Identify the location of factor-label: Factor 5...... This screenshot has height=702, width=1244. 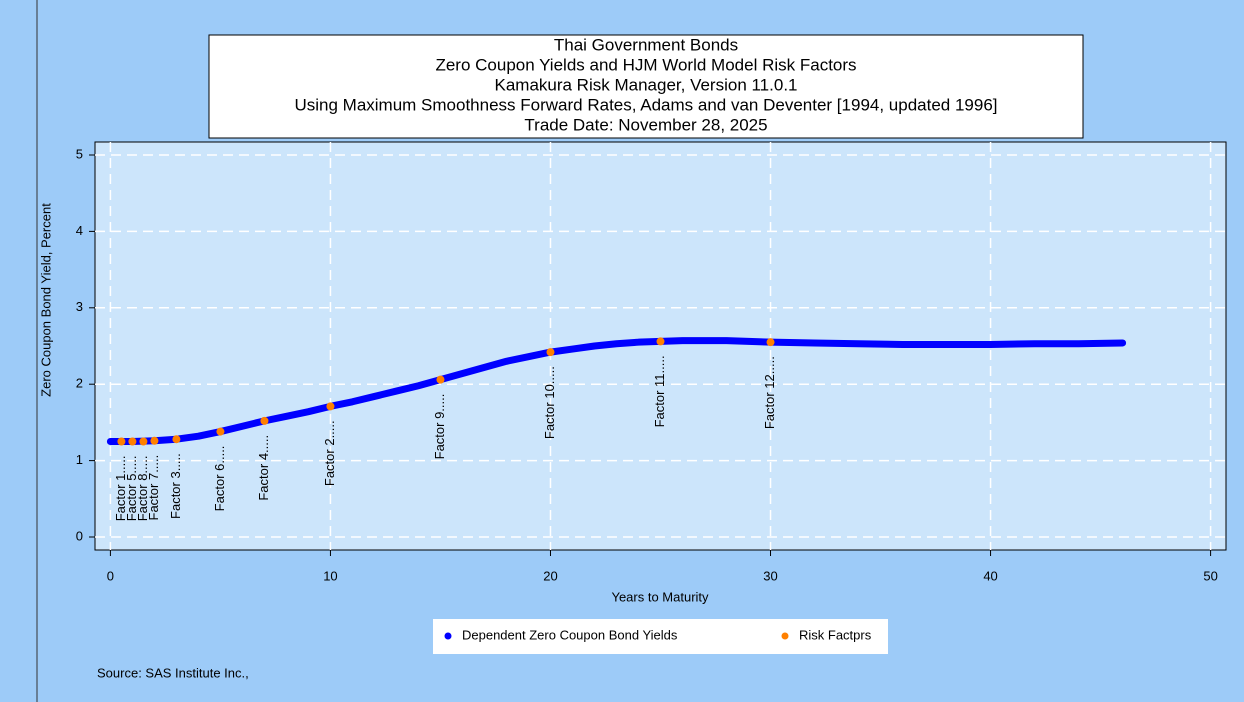
(131, 489).